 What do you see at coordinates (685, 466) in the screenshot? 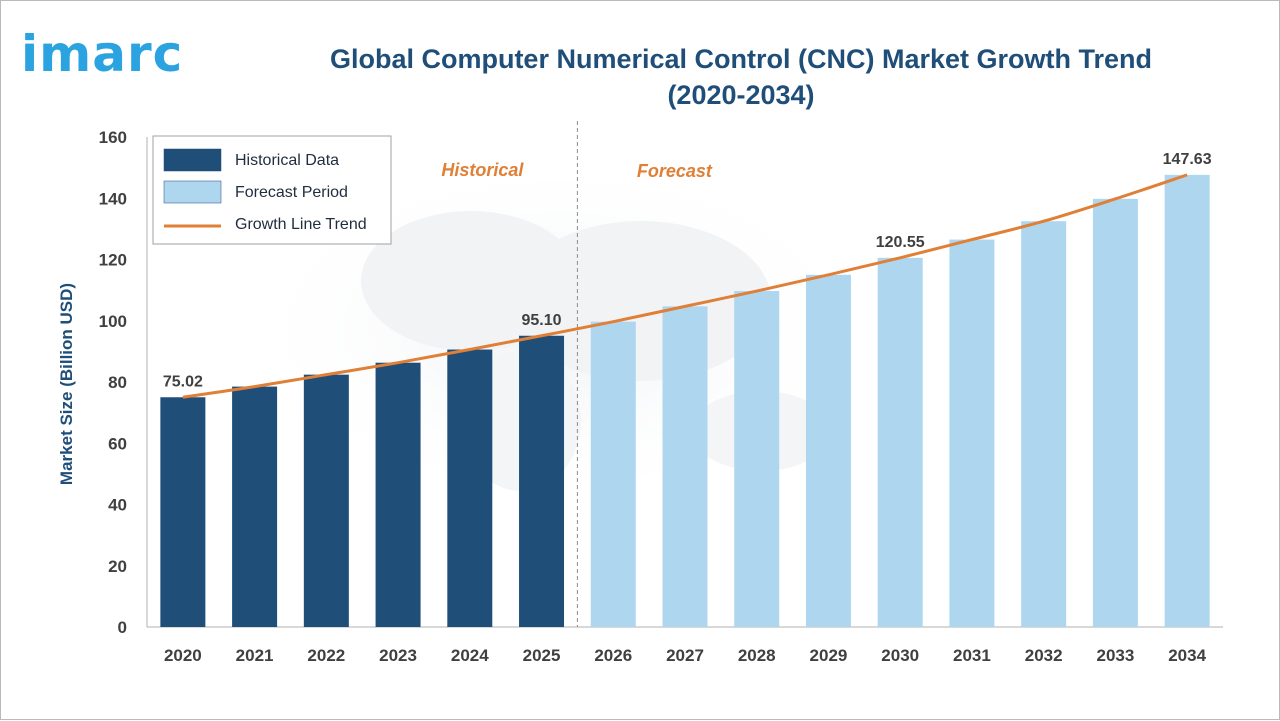
I see `bar-2027` at bounding box center [685, 466].